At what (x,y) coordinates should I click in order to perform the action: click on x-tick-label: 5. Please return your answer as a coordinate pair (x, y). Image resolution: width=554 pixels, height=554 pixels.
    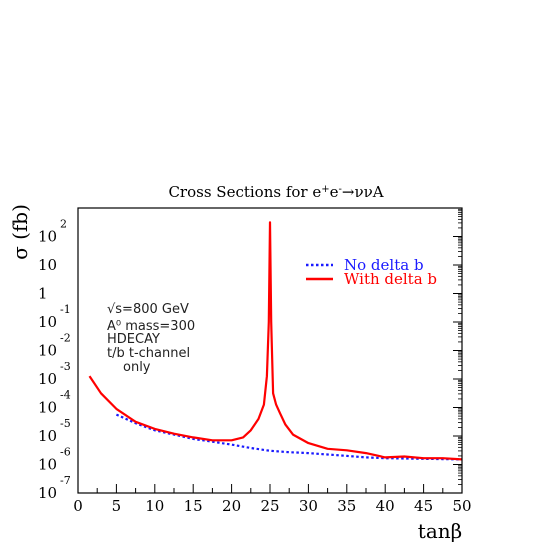
    Looking at the image, I should click on (117, 506).